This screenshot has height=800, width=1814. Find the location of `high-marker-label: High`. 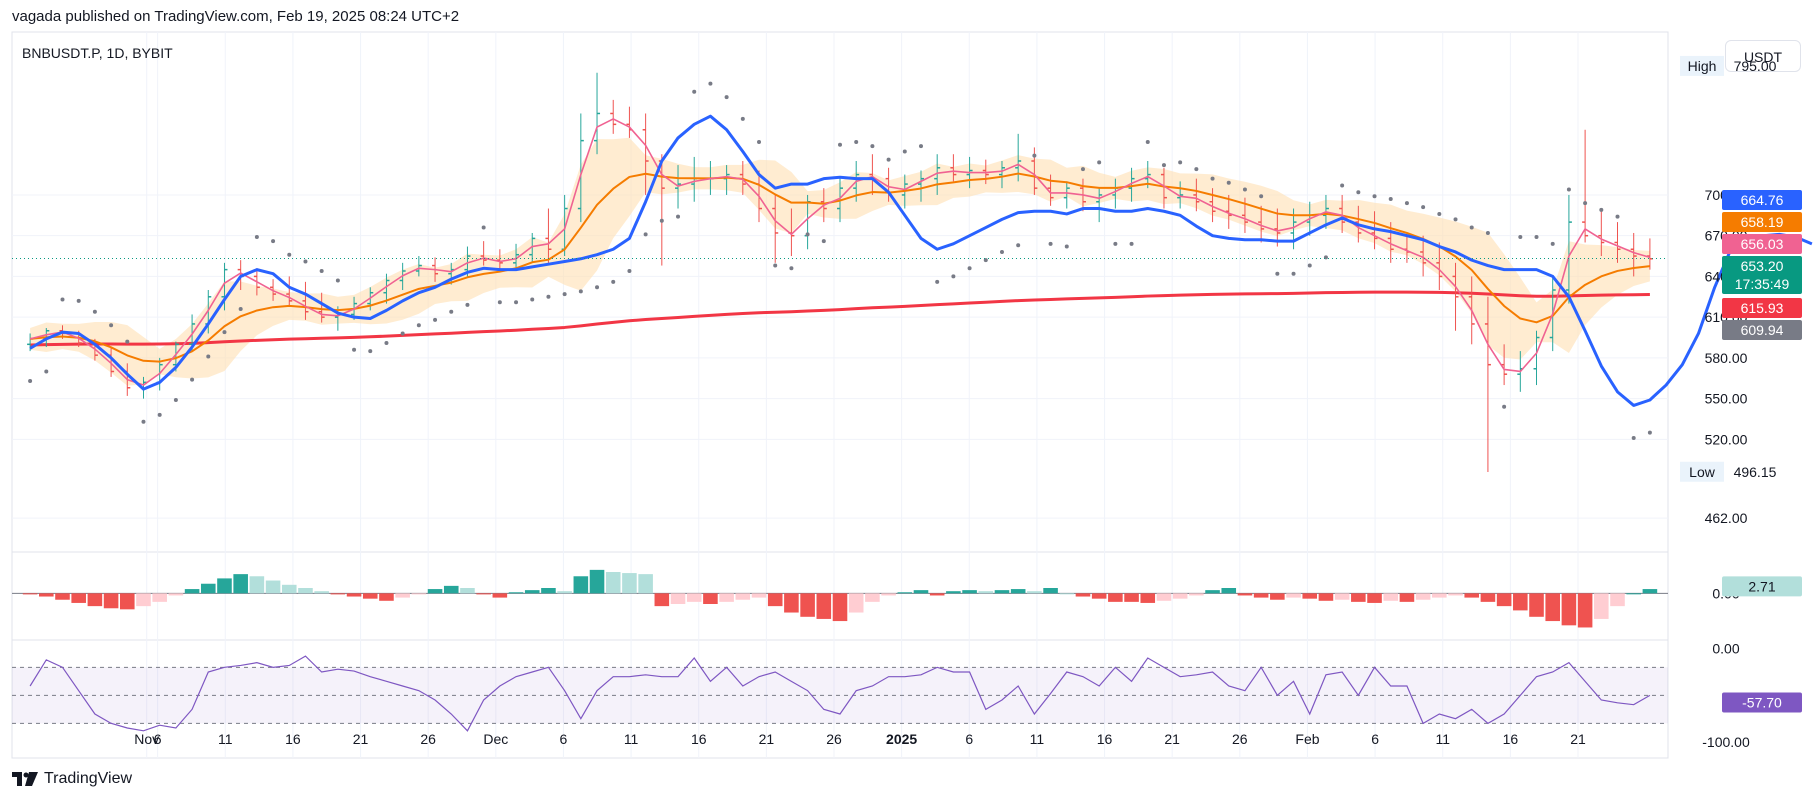

high-marker-label: High is located at coordinates (1702, 66).